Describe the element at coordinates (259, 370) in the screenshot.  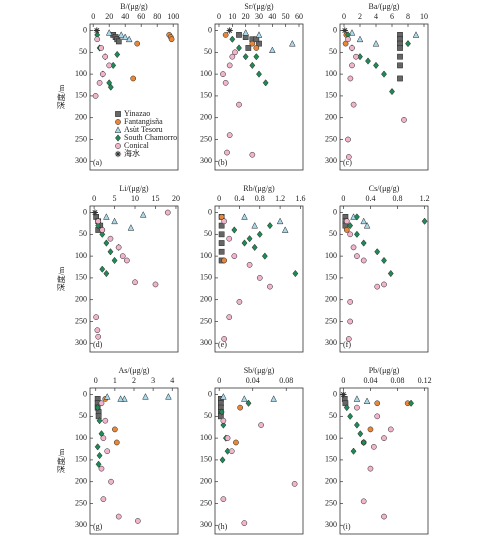
I see `panel-title: Sb/(μg/g)` at that location.